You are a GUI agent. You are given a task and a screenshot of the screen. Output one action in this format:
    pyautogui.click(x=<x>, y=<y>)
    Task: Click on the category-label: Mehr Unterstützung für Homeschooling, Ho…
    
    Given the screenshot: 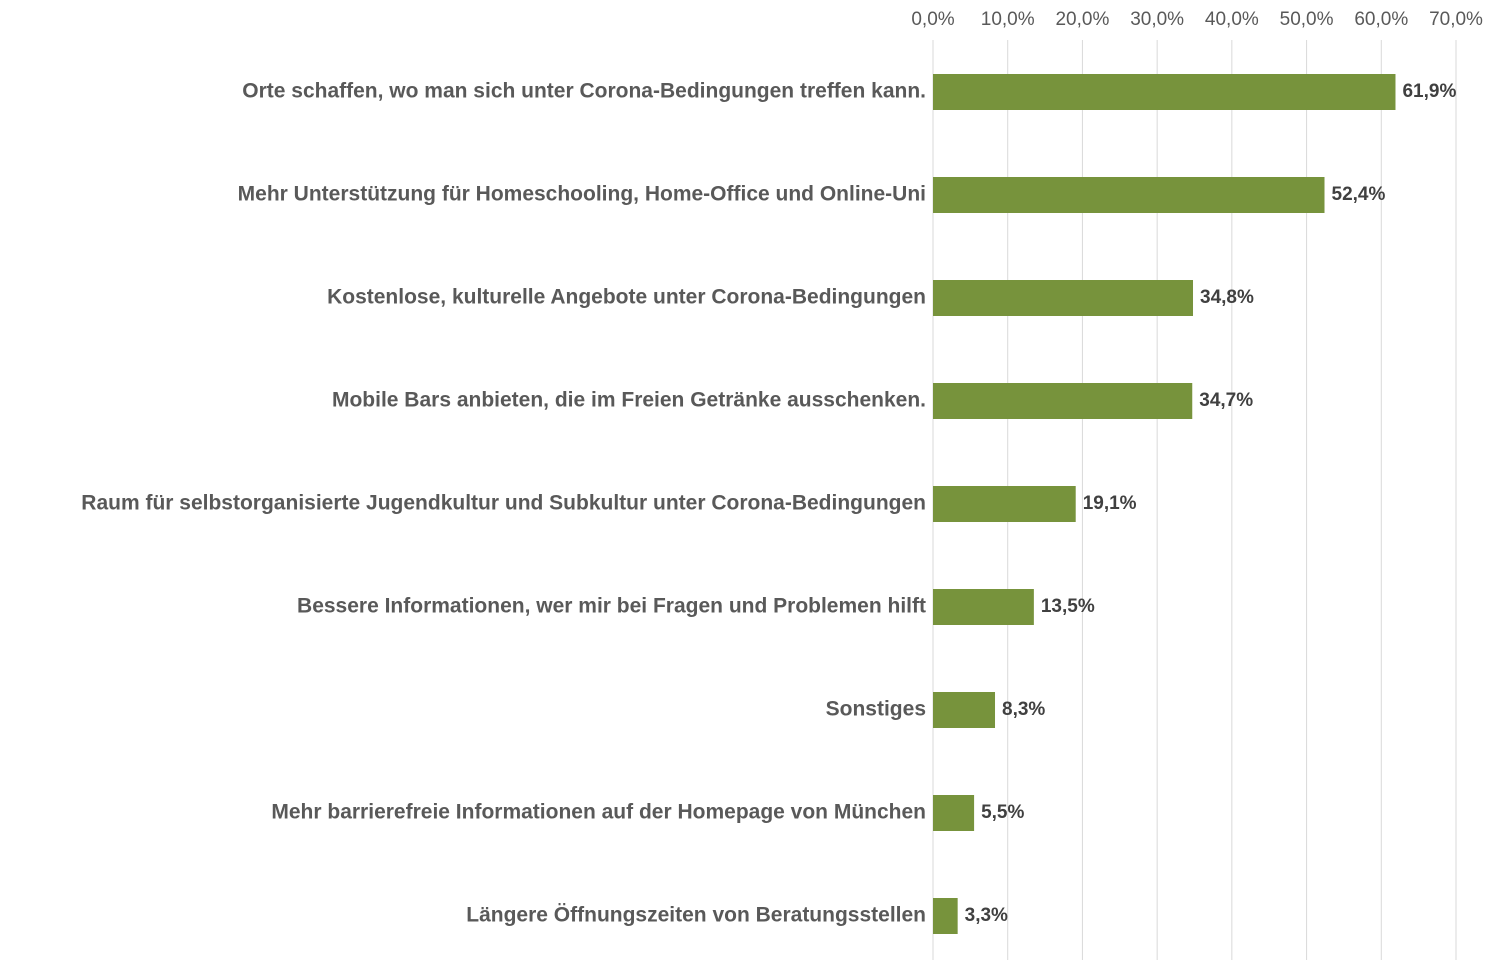 What is the action you would take?
    pyautogui.click(x=582, y=194)
    